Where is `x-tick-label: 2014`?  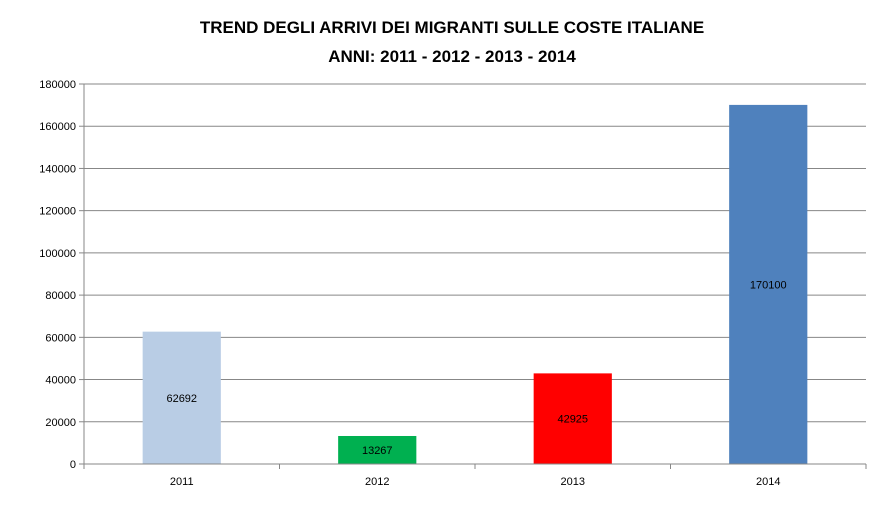
x-tick-label: 2014 is located at coordinates (768, 482).